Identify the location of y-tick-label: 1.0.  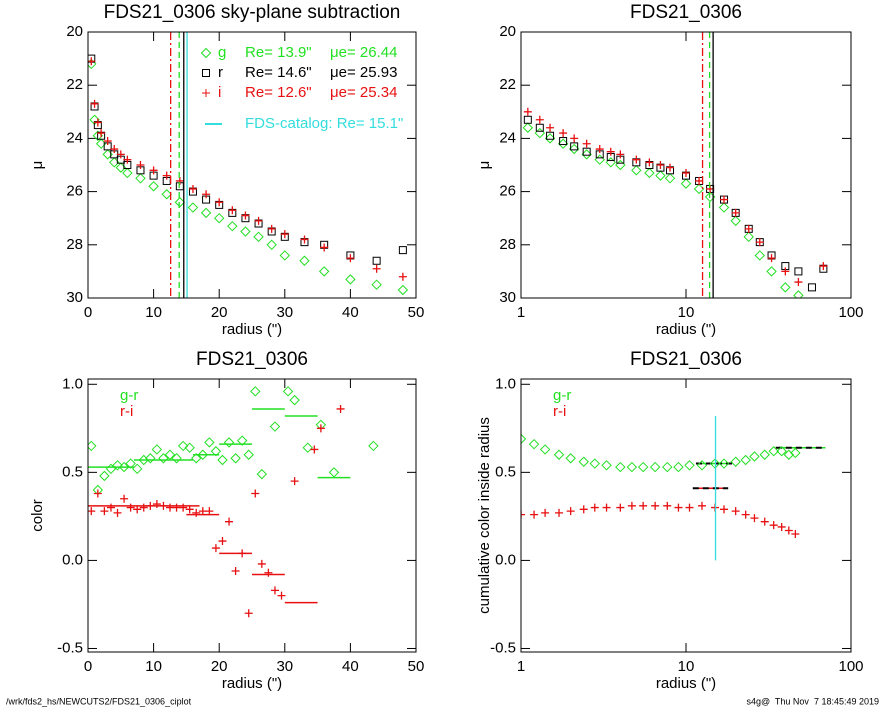
(72, 383).